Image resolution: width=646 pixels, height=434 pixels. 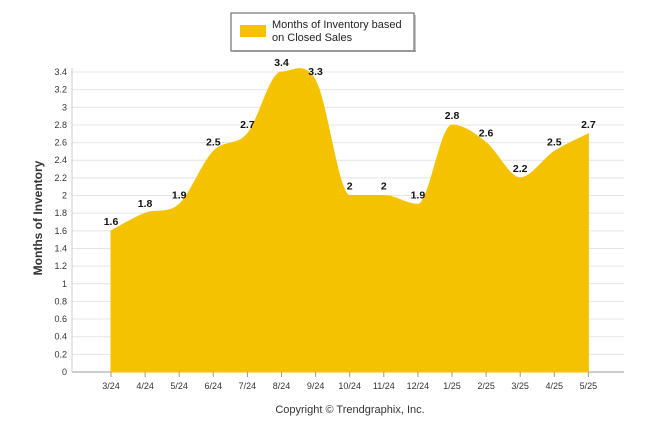 I want to click on y-axis-title: Months of Inventory, so click(x=38, y=217).